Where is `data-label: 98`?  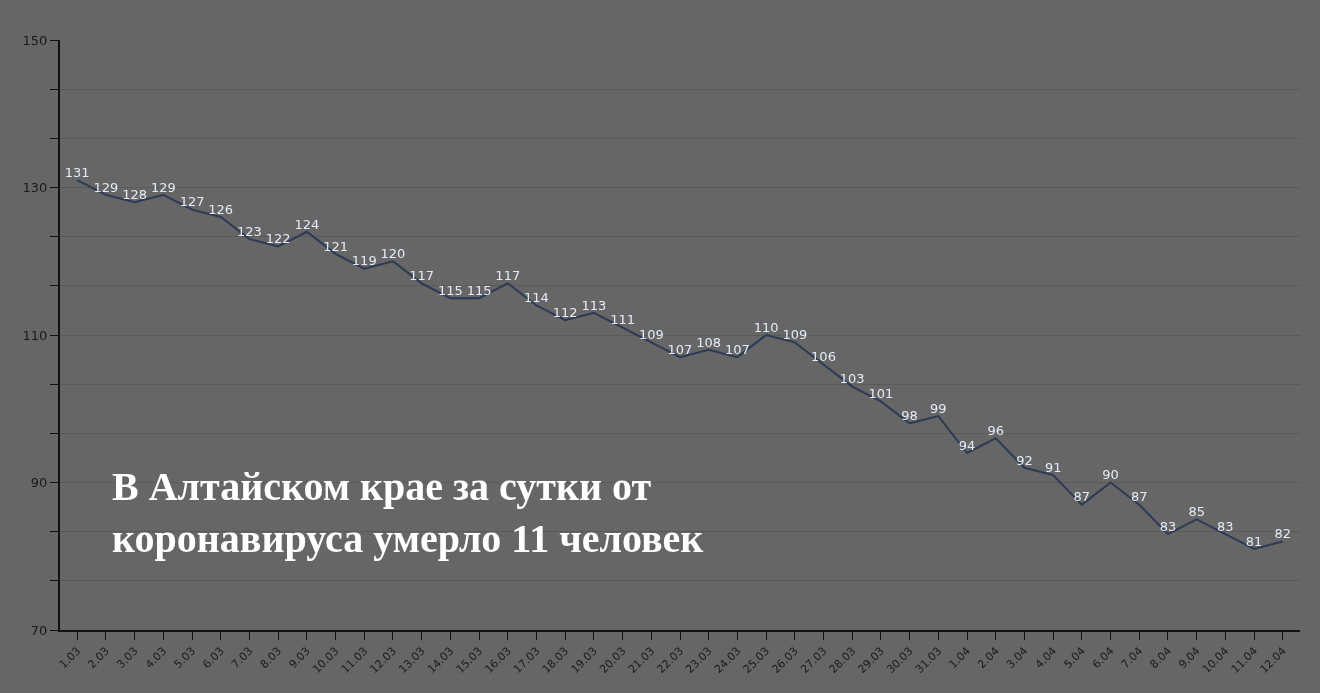
data-label: 98 is located at coordinates (909, 416).